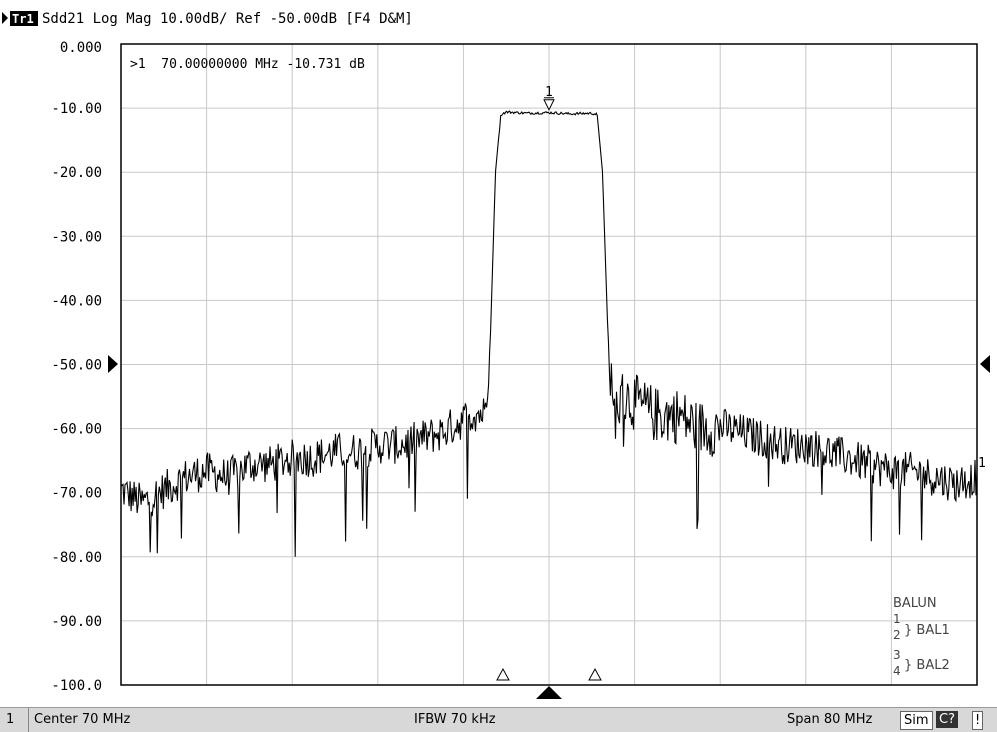 The image size is (997, 732). Describe the element at coordinates (982, 463) in the screenshot. I see `trace-end-label: 1` at that location.